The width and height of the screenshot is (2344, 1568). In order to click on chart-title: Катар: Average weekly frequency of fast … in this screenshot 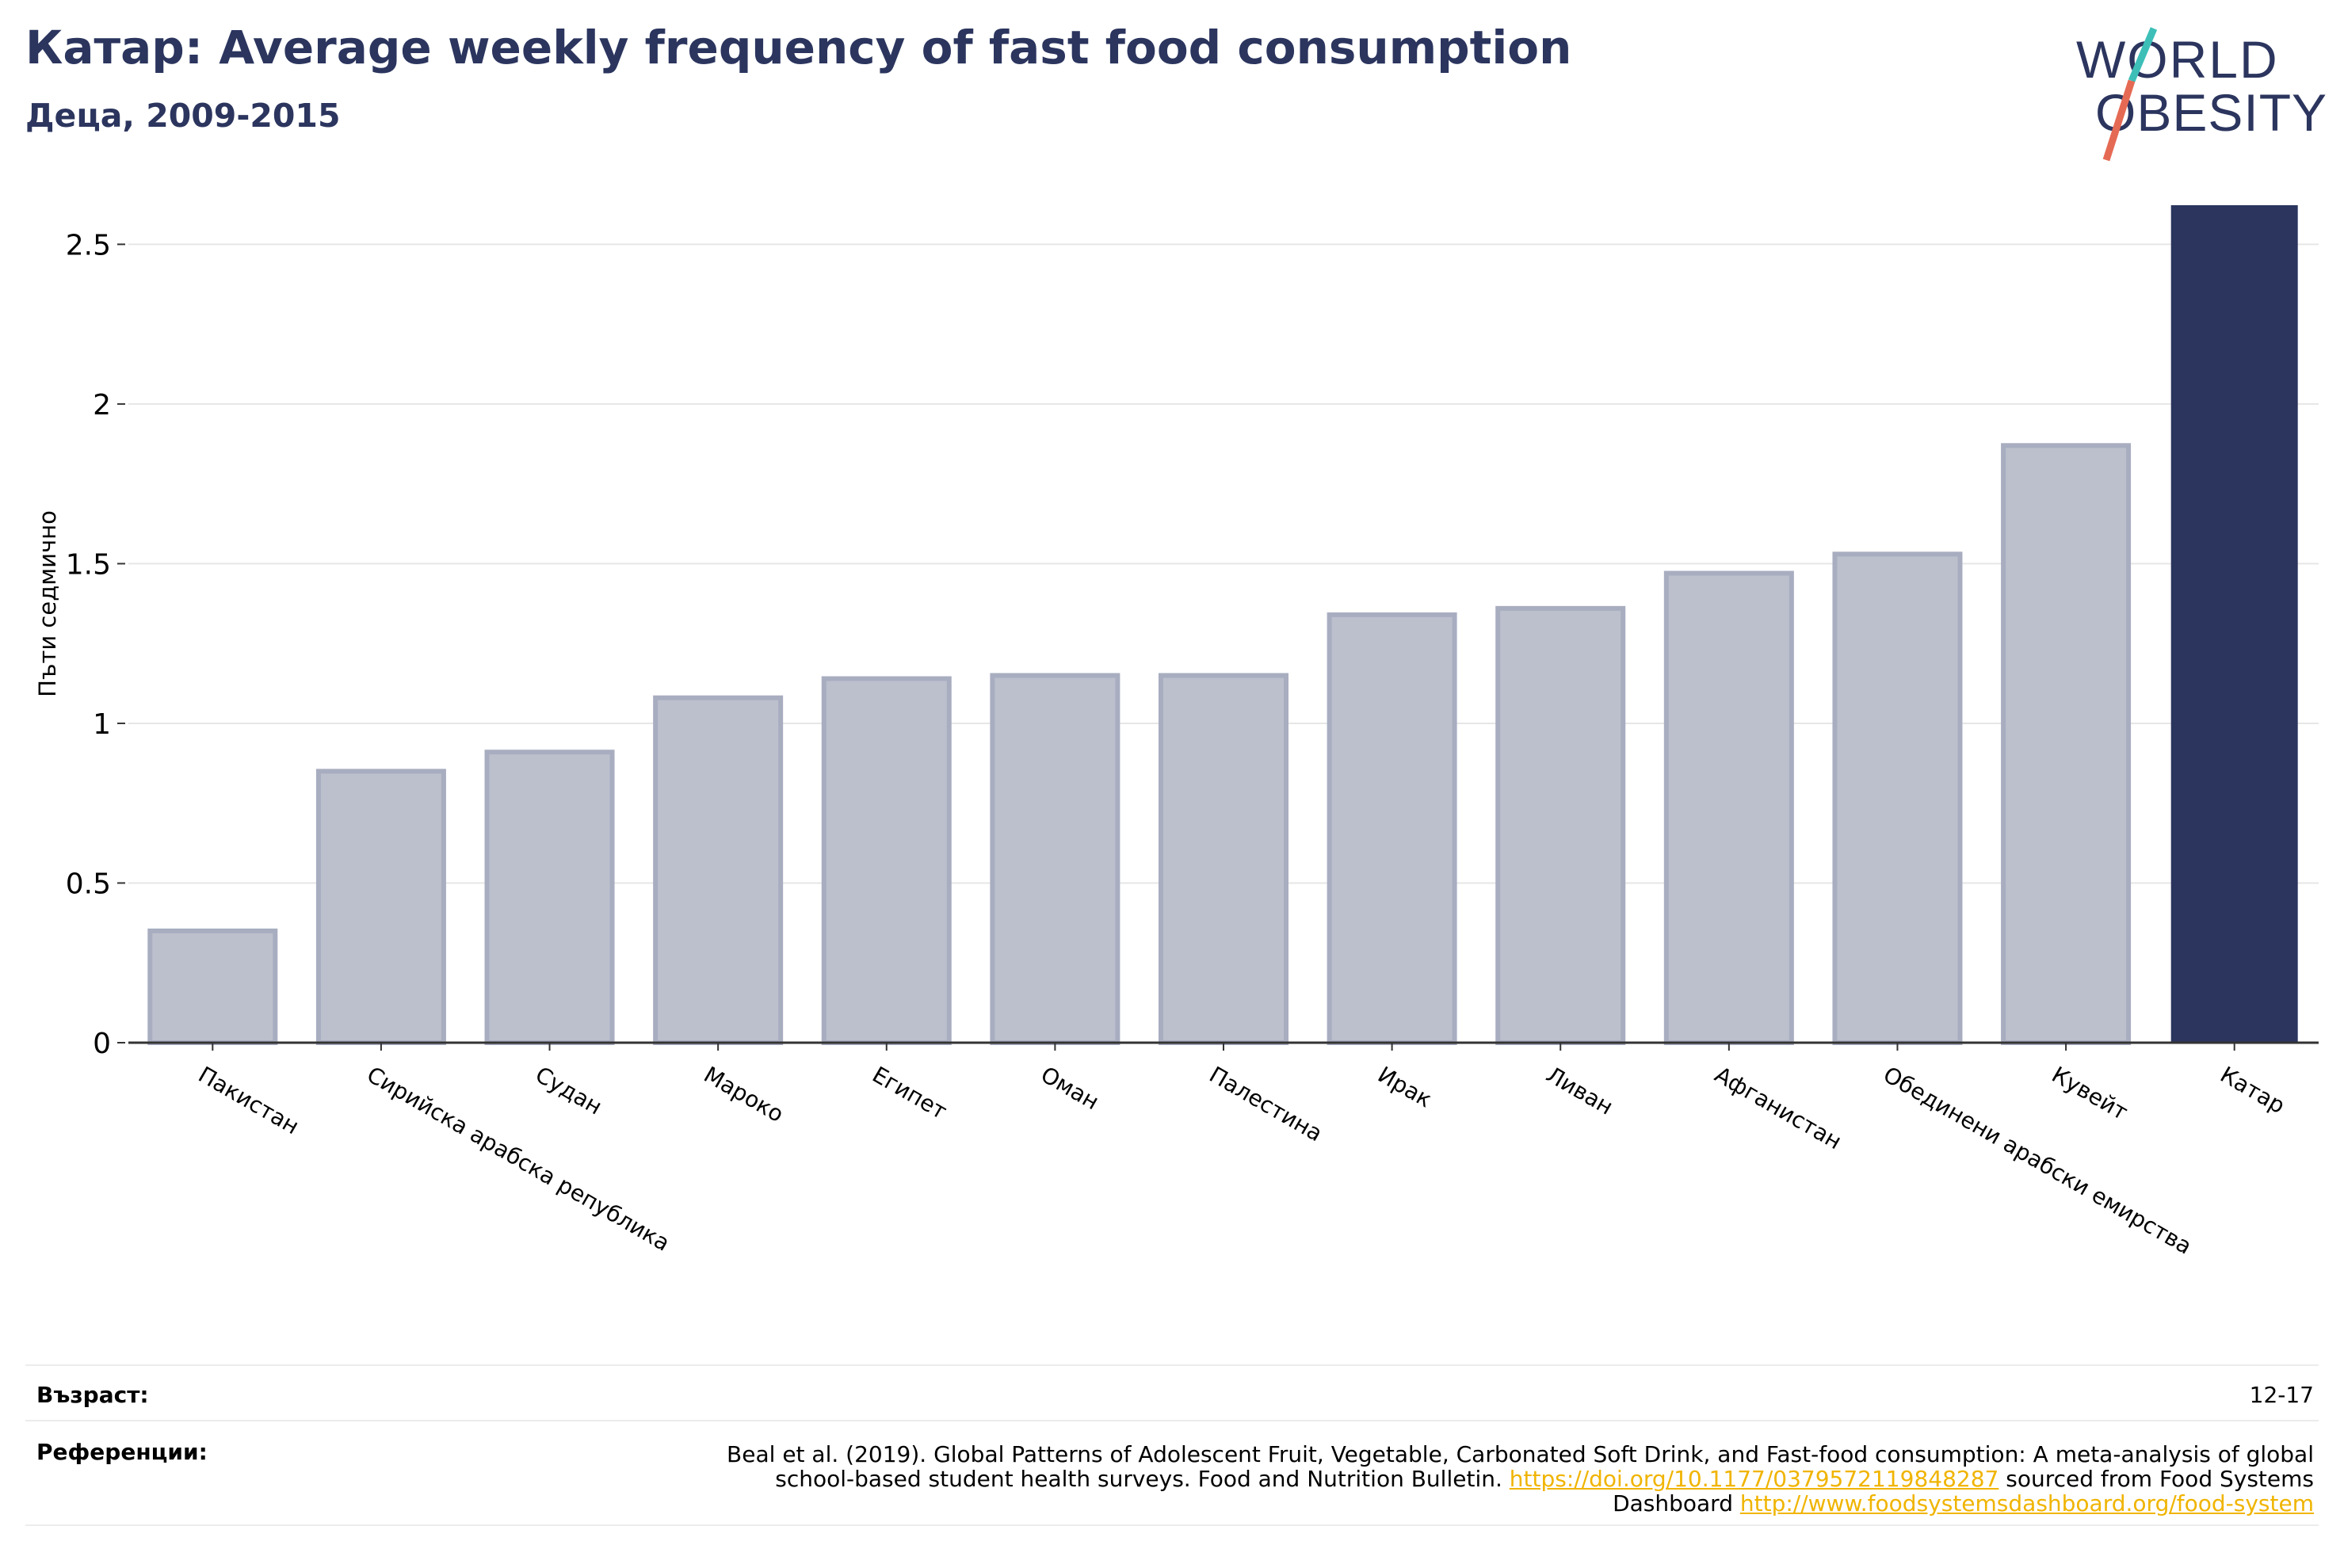, I will do `click(799, 47)`.